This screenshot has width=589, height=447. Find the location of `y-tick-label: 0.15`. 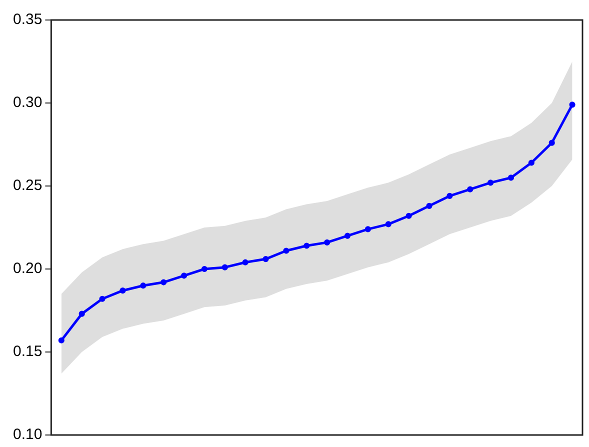

y-tick-label: 0.15 is located at coordinates (27, 351).